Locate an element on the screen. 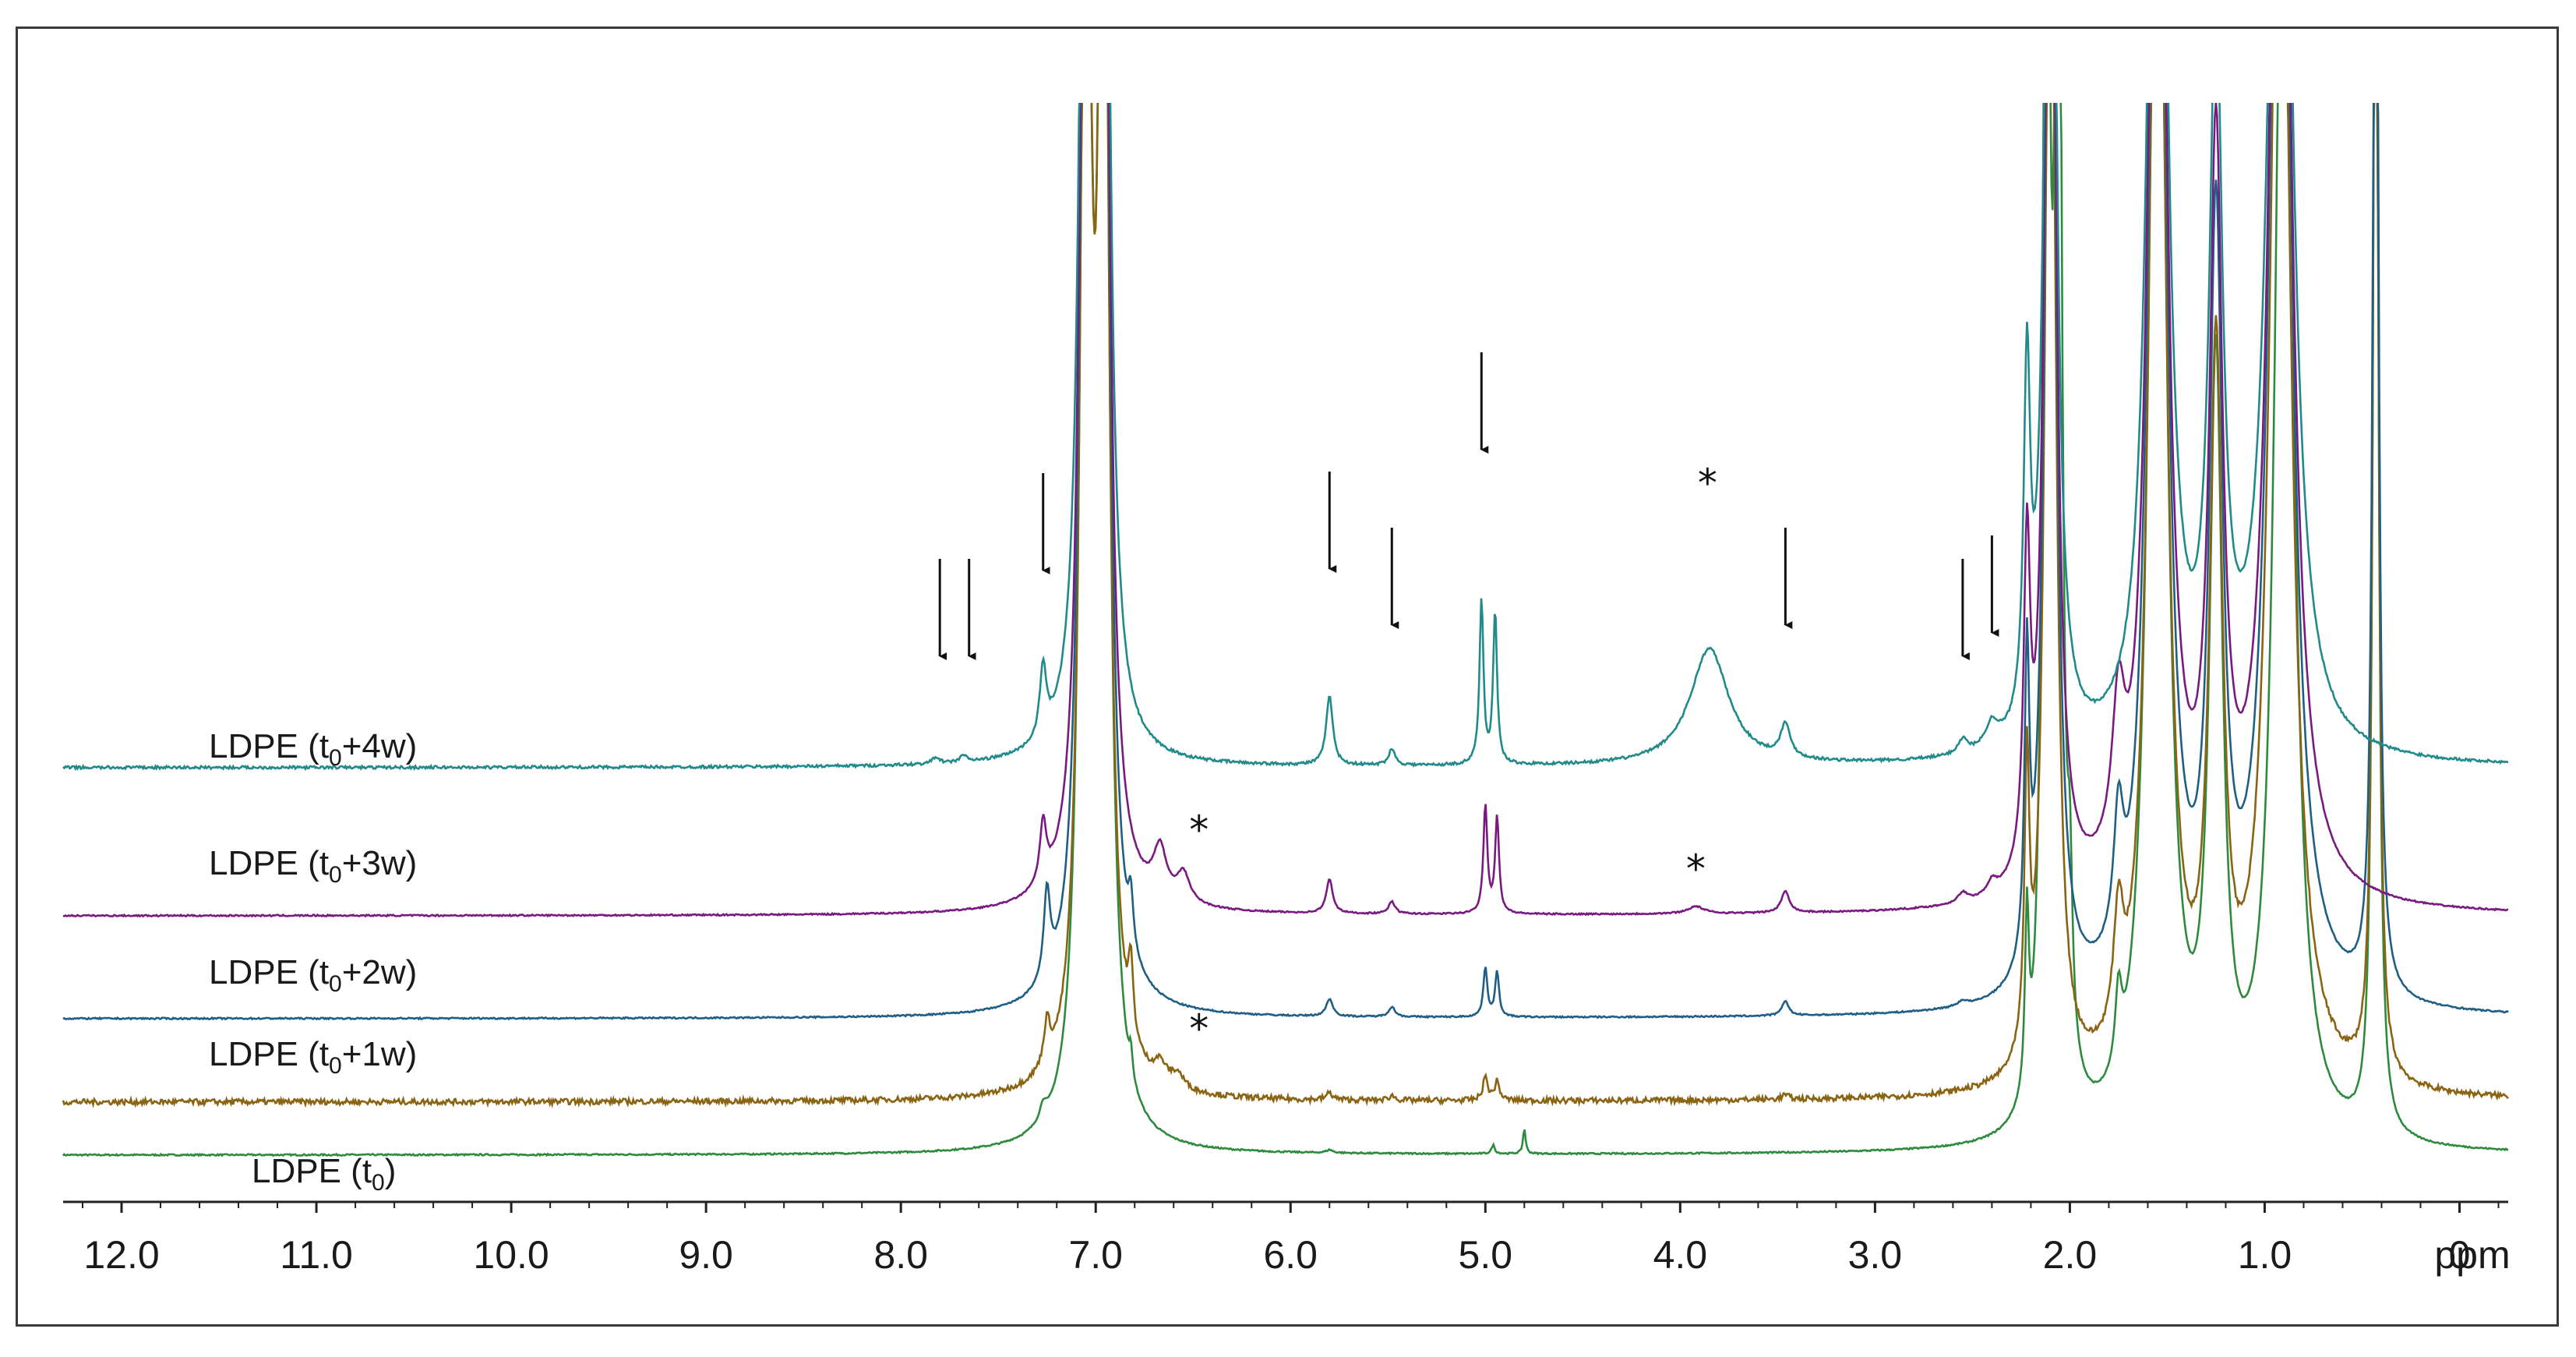 The image size is (2576, 1357). x-axis-ticks-group: 12.0 11.0 10.0 9.0 8.0 7.0 6.0 5.0 4.0 3.0 2.0 1.0 0 is located at coordinates (1291, 1239).